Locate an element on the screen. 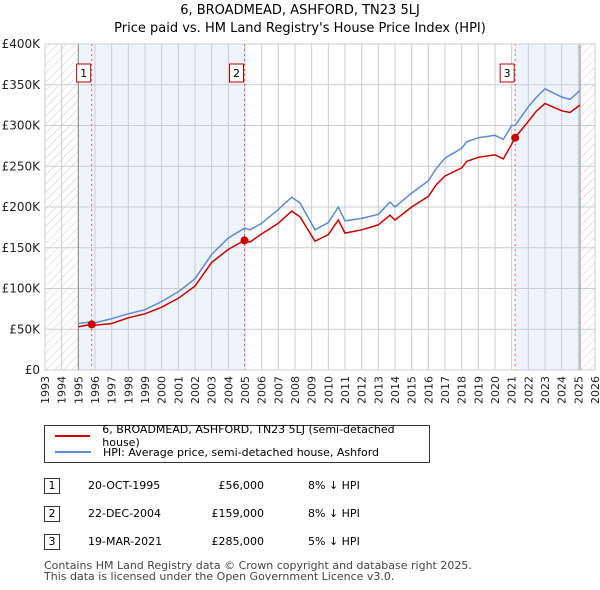 This screenshot has width=600, height=590. y-tick-label: £350K is located at coordinates (22, 85).